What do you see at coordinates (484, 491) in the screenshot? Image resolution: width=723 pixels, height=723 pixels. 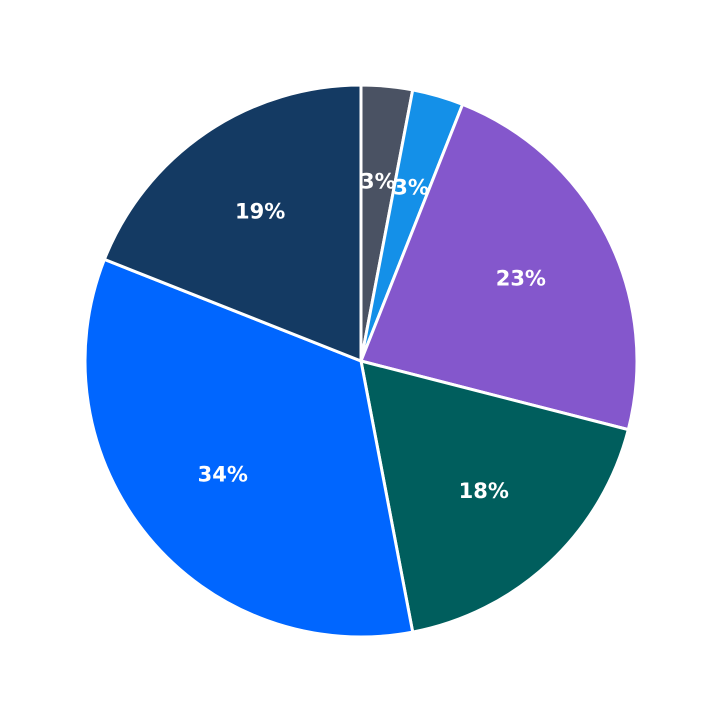 I see `slice-label: 18%` at bounding box center [484, 491].